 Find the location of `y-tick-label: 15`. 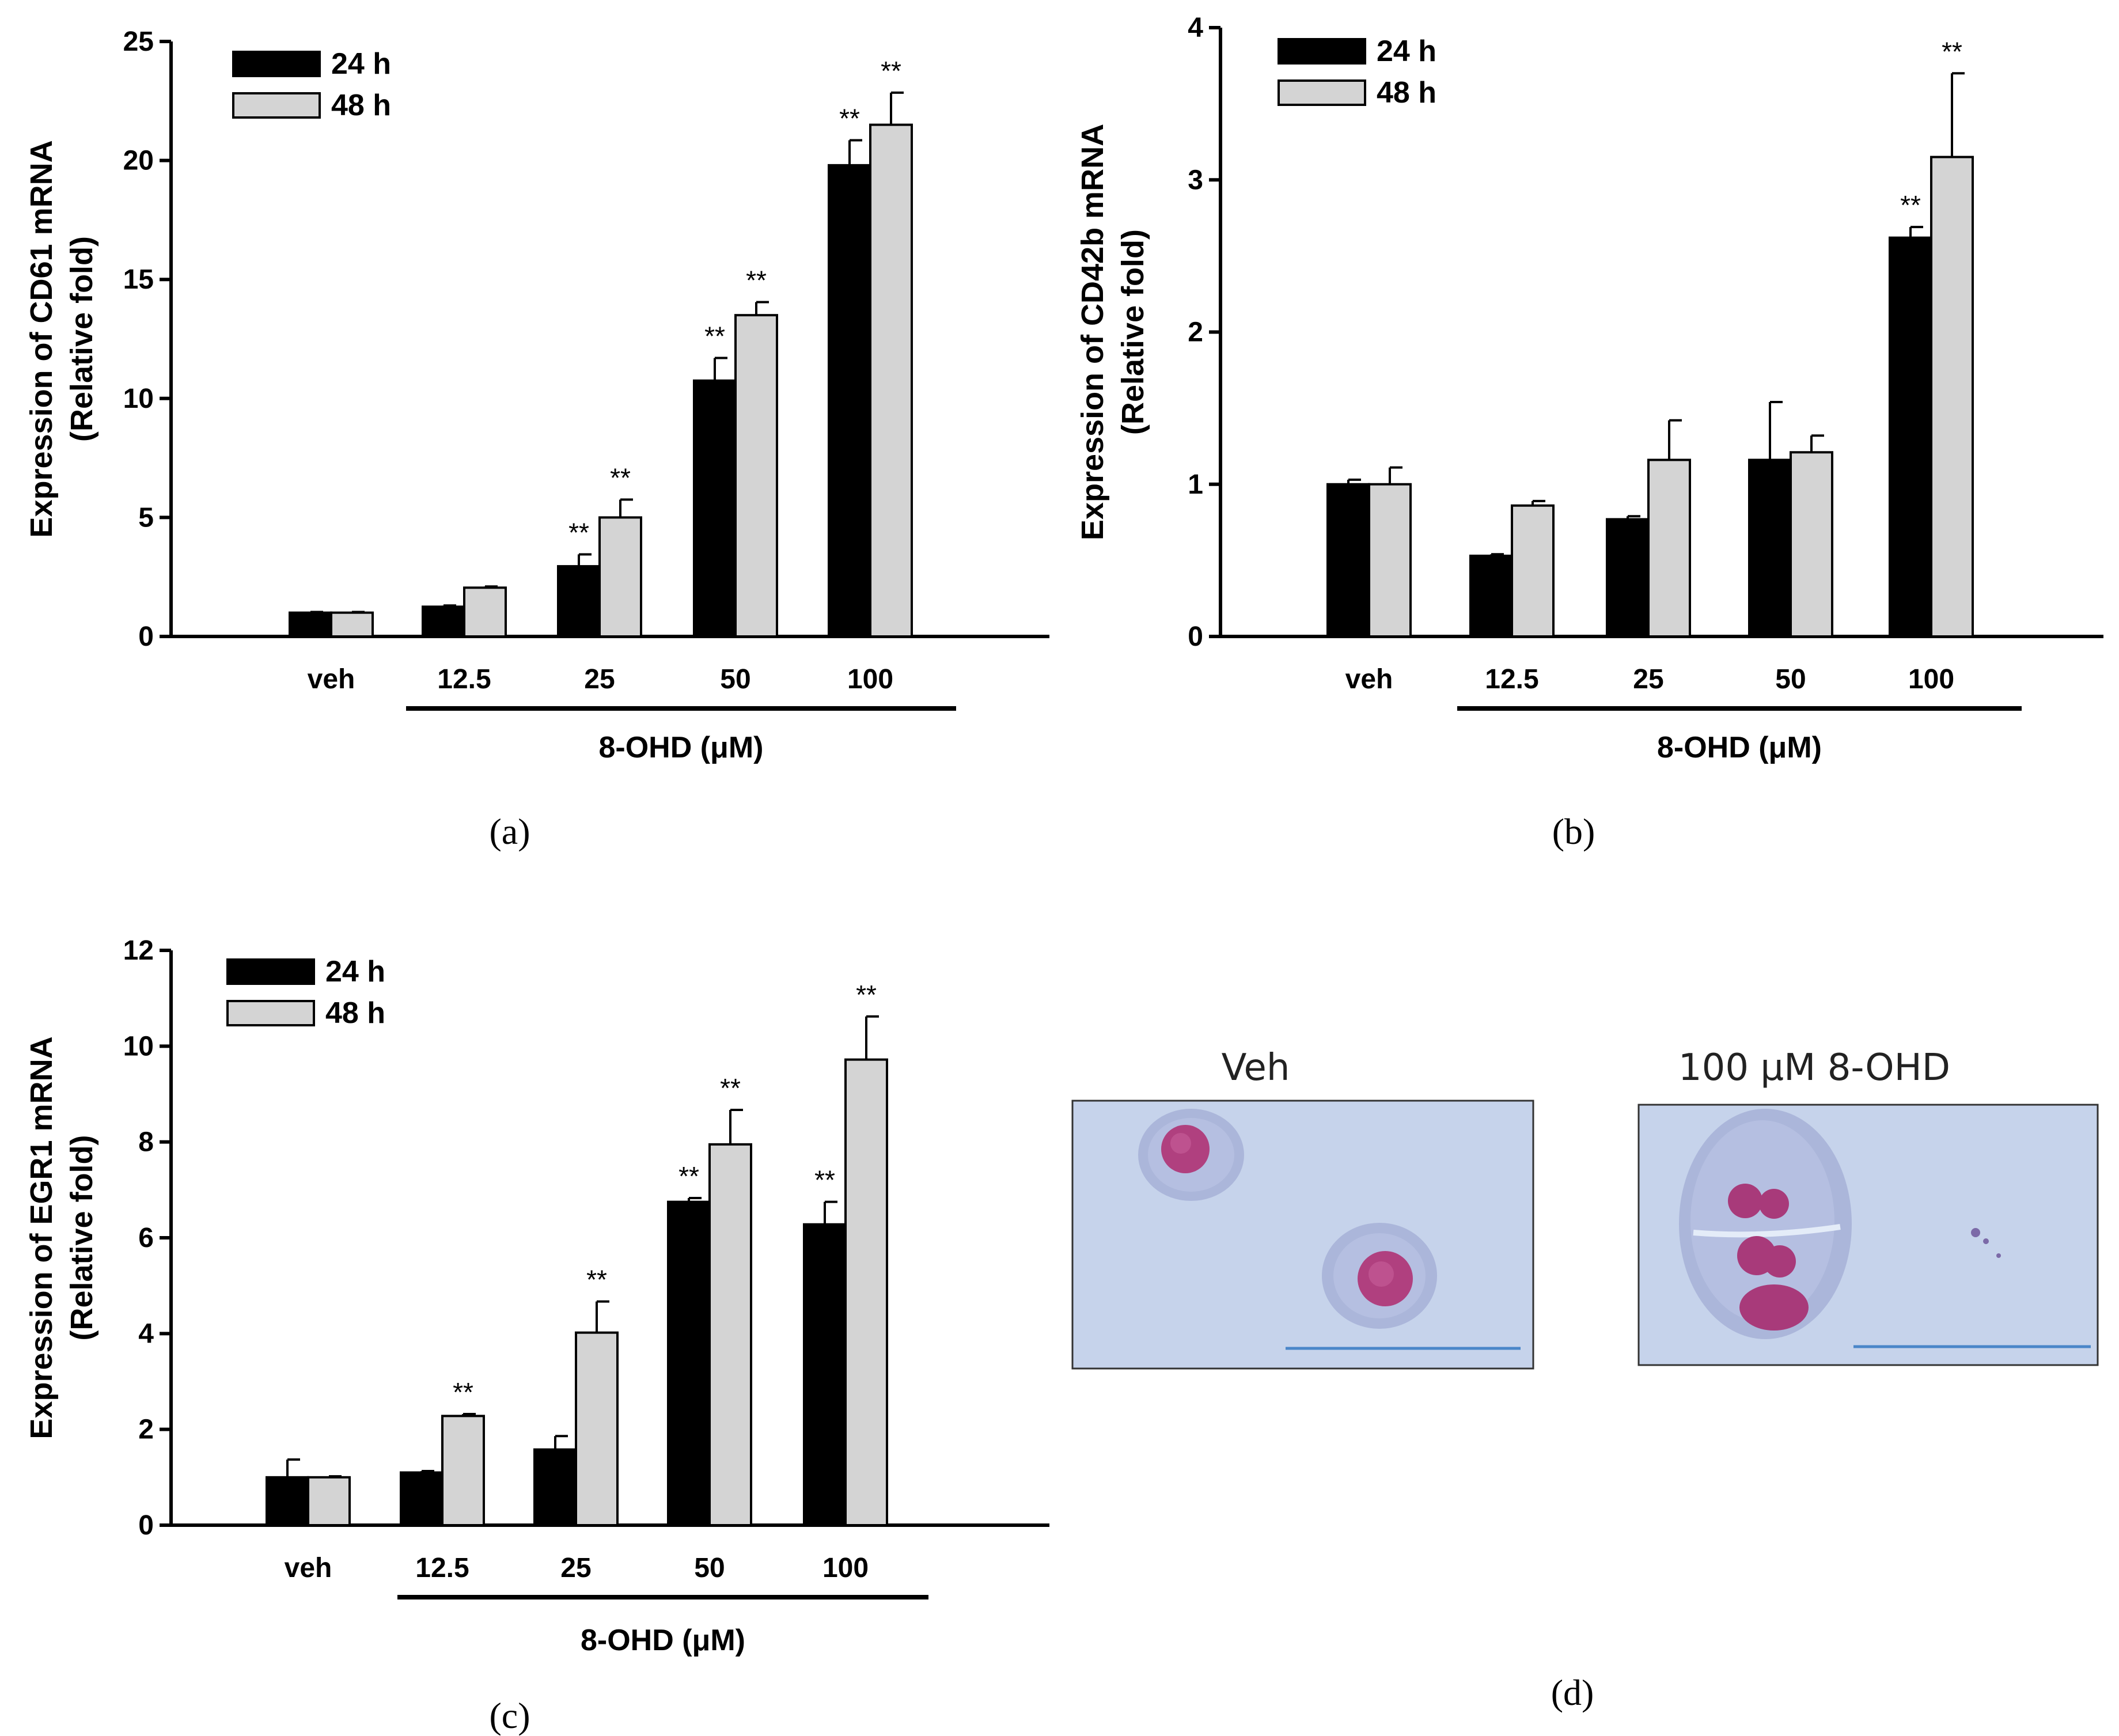

y-tick-label: 15 is located at coordinates (138, 279).